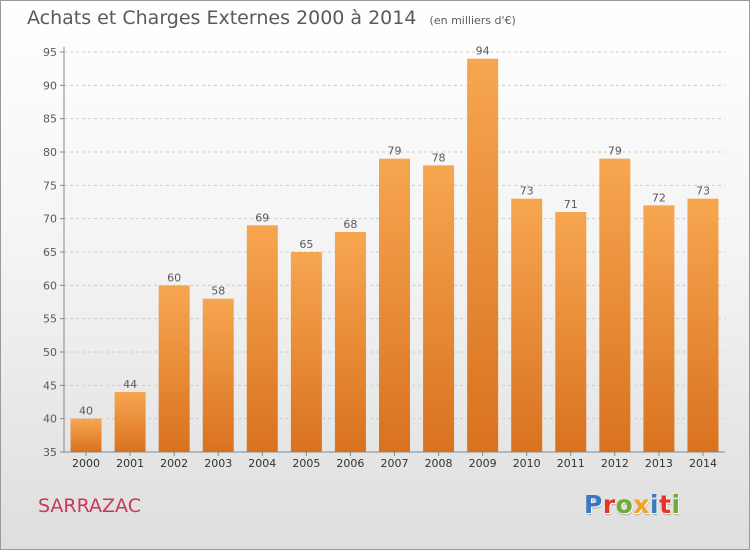 The height and width of the screenshot is (550, 750). I want to click on x-tick-label: 2000, so click(86, 463).